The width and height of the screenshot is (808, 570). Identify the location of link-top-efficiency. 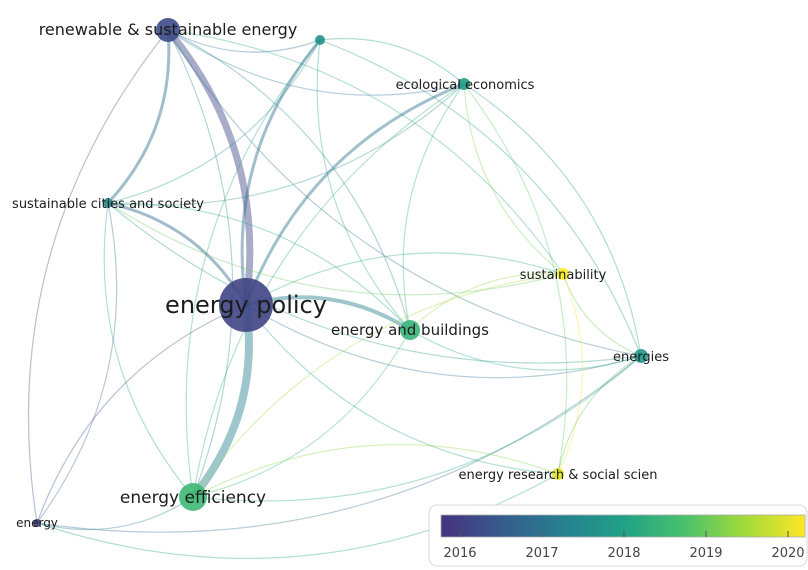
(253, 268).